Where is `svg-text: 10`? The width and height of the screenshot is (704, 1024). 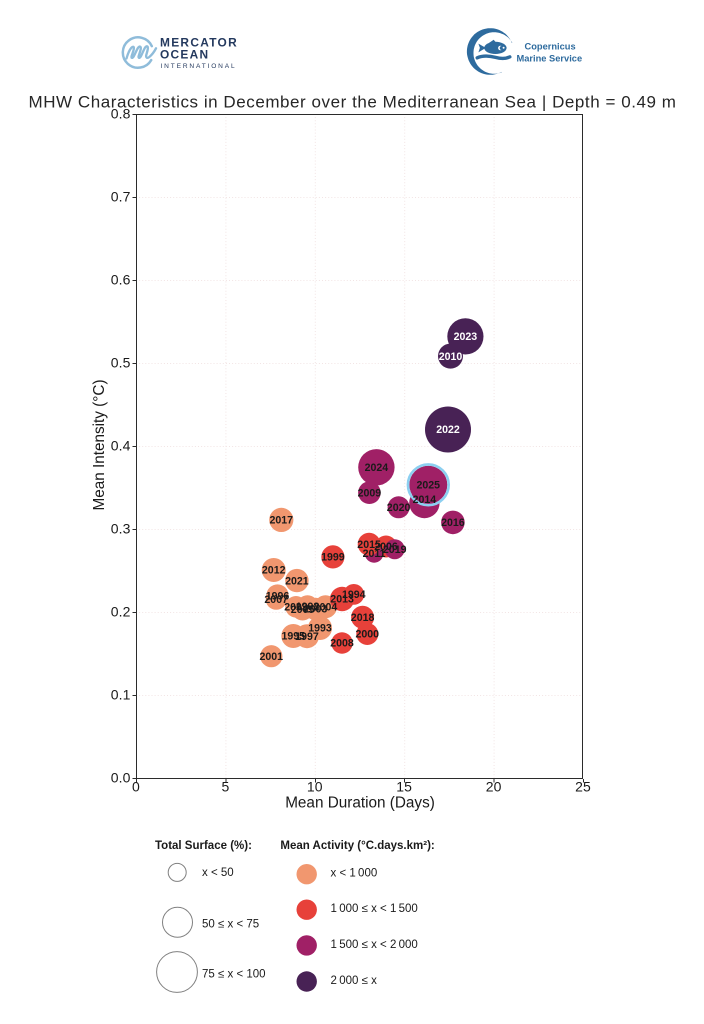 svg-text: 10 is located at coordinates (315, 786).